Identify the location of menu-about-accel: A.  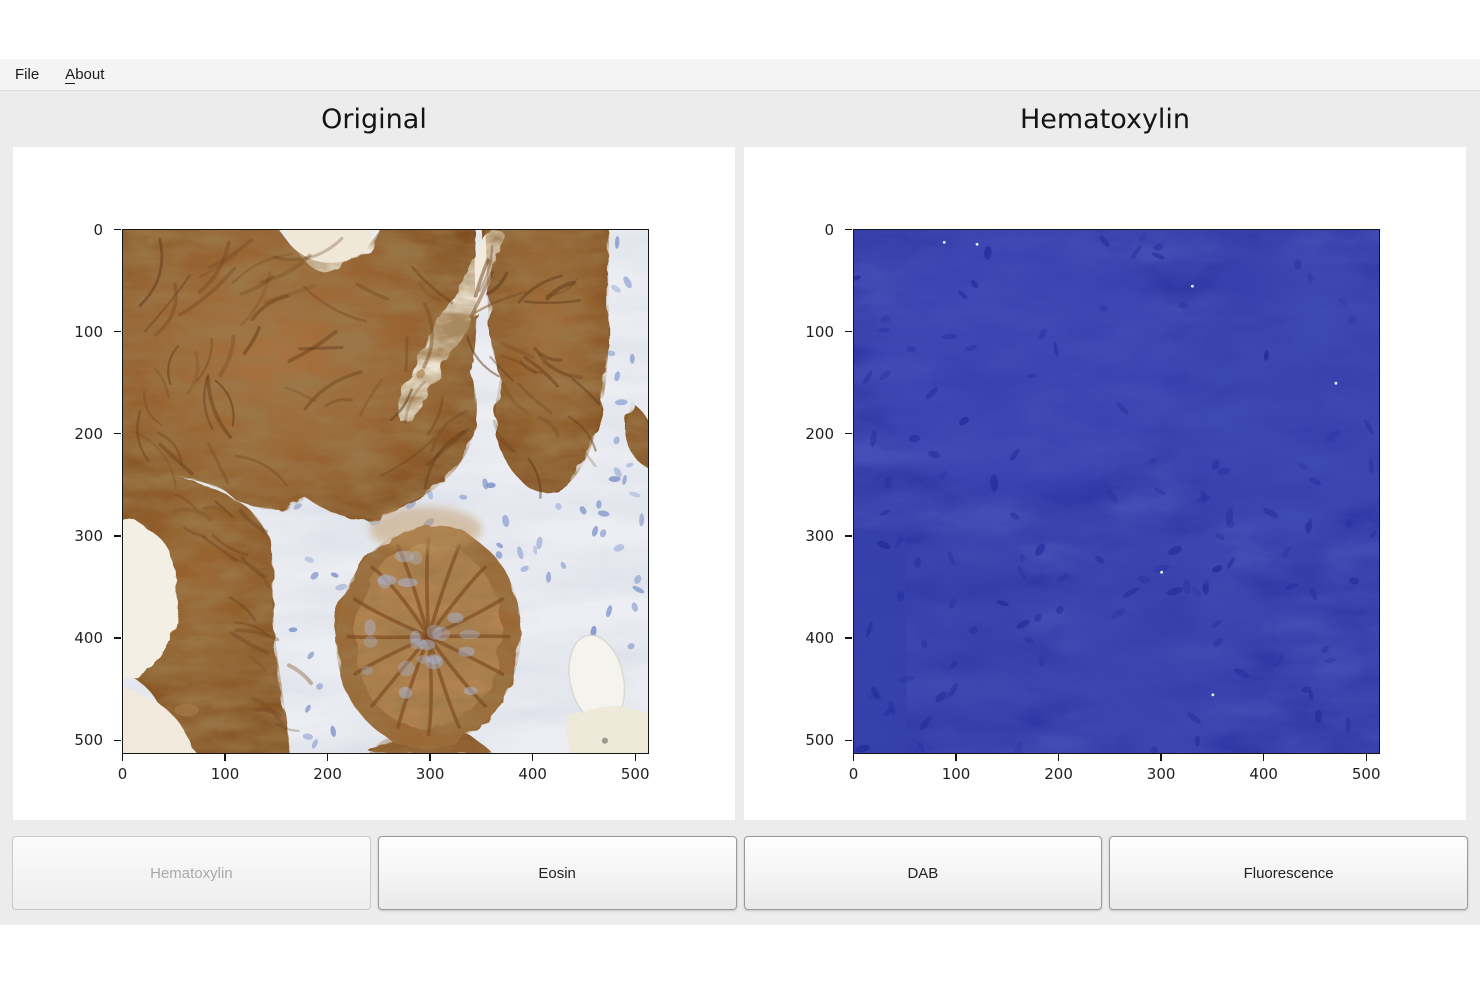
(70, 75).